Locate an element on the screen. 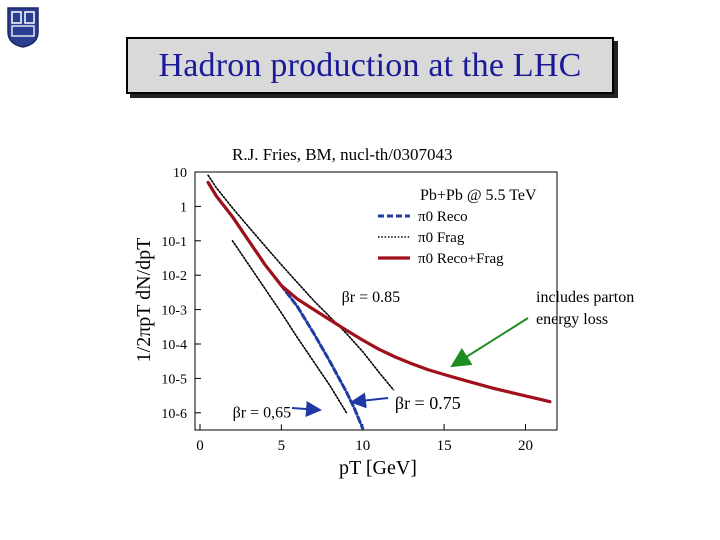  note-line-2: energy loss is located at coordinates (572, 319).